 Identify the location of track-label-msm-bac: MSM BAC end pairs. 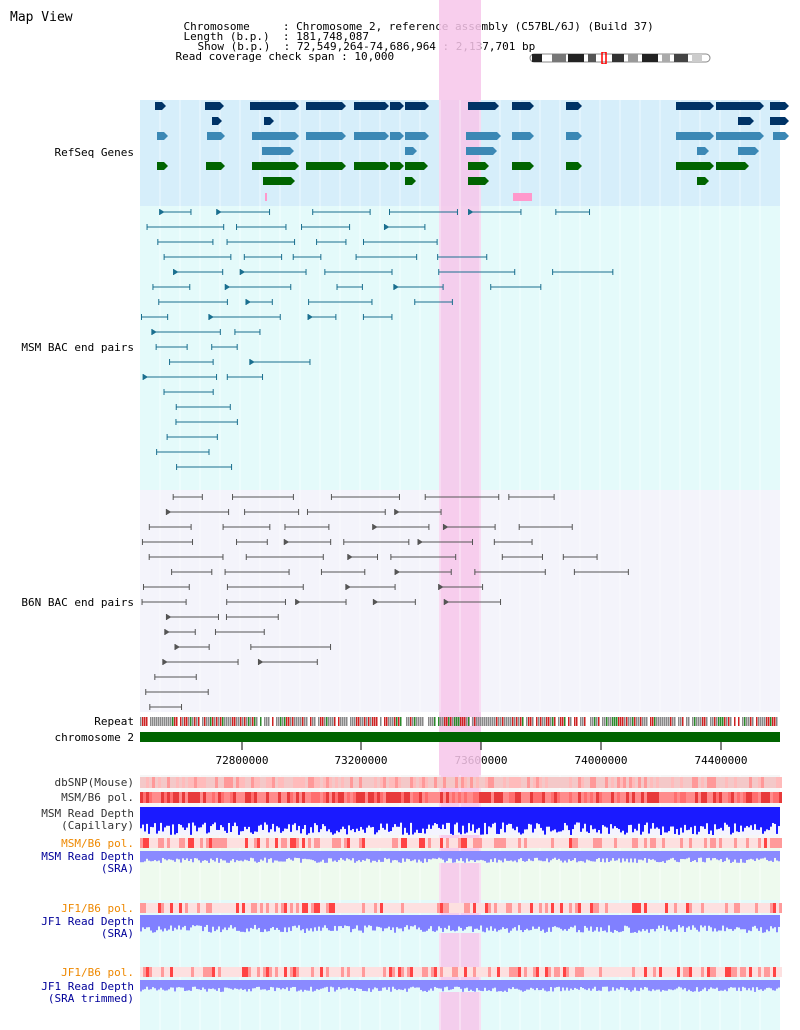
(77, 347).